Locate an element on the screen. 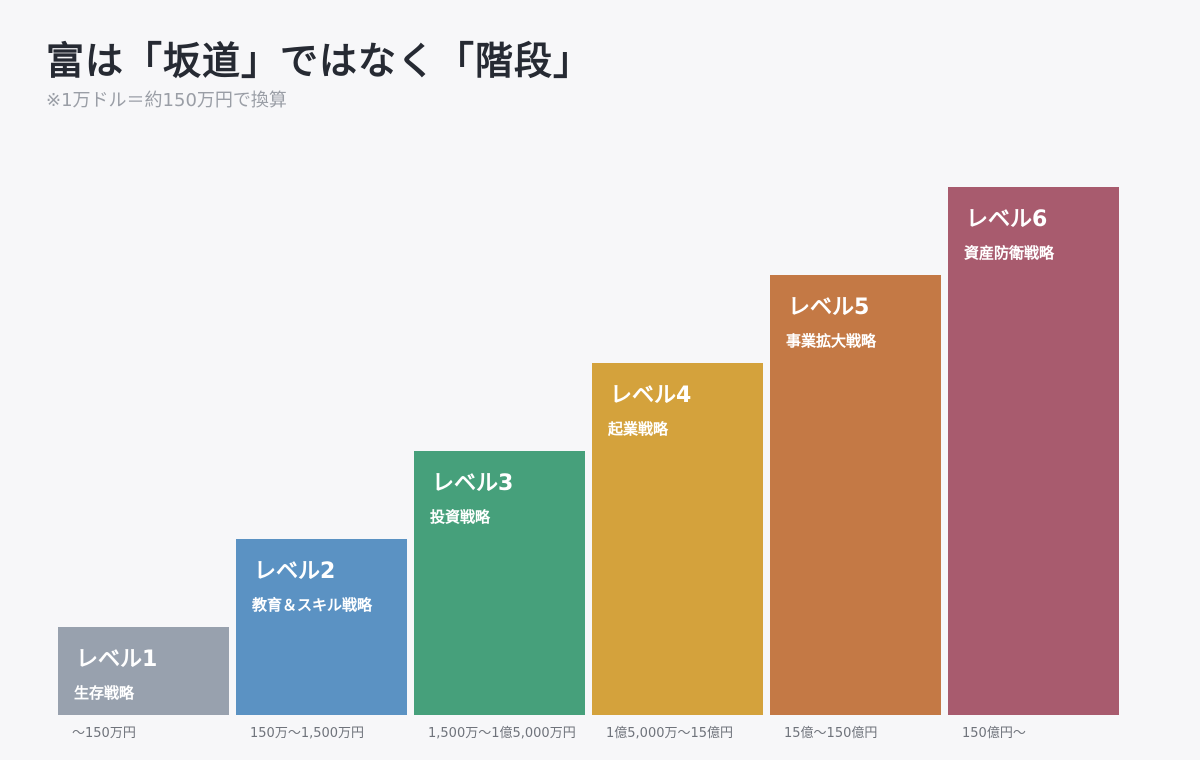  range-label-level-3: 1,500万〜1億5,000万円 is located at coordinates (502, 733).